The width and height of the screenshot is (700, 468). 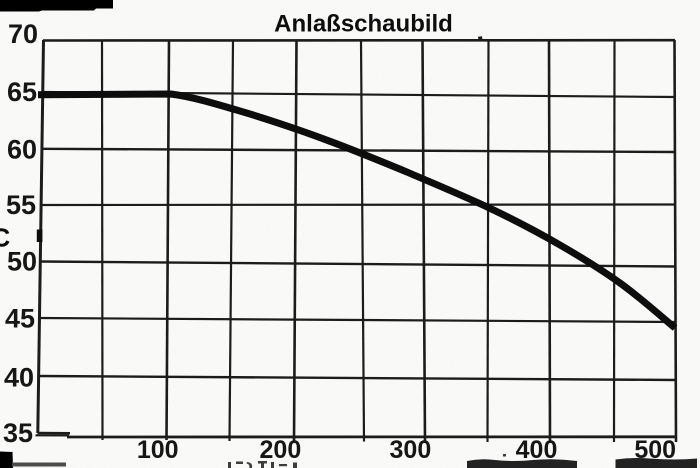 What do you see at coordinates (363, 24) in the screenshot?
I see `svg-text: Anlaßschaubild` at bounding box center [363, 24].